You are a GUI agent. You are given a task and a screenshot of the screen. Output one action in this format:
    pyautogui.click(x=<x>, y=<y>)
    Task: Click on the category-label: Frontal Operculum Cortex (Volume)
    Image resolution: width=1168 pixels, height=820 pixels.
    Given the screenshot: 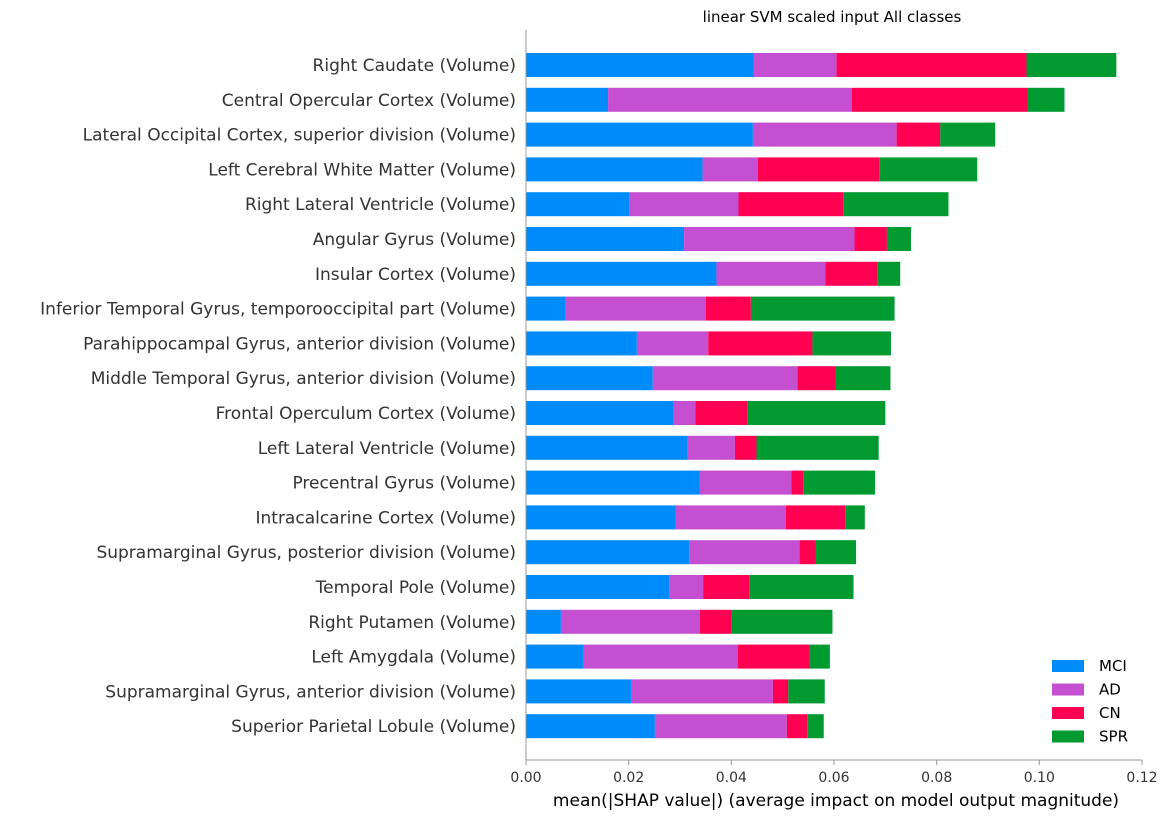 What is the action you would take?
    pyautogui.click(x=366, y=414)
    